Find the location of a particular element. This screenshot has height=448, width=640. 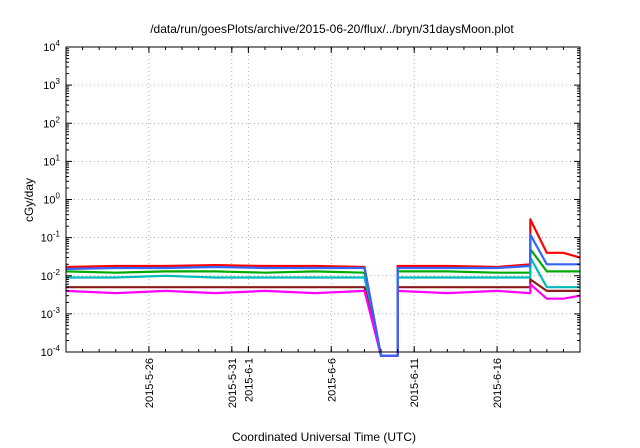

y-tick-label: 10⁻¹ is located at coordinates (51, 237).